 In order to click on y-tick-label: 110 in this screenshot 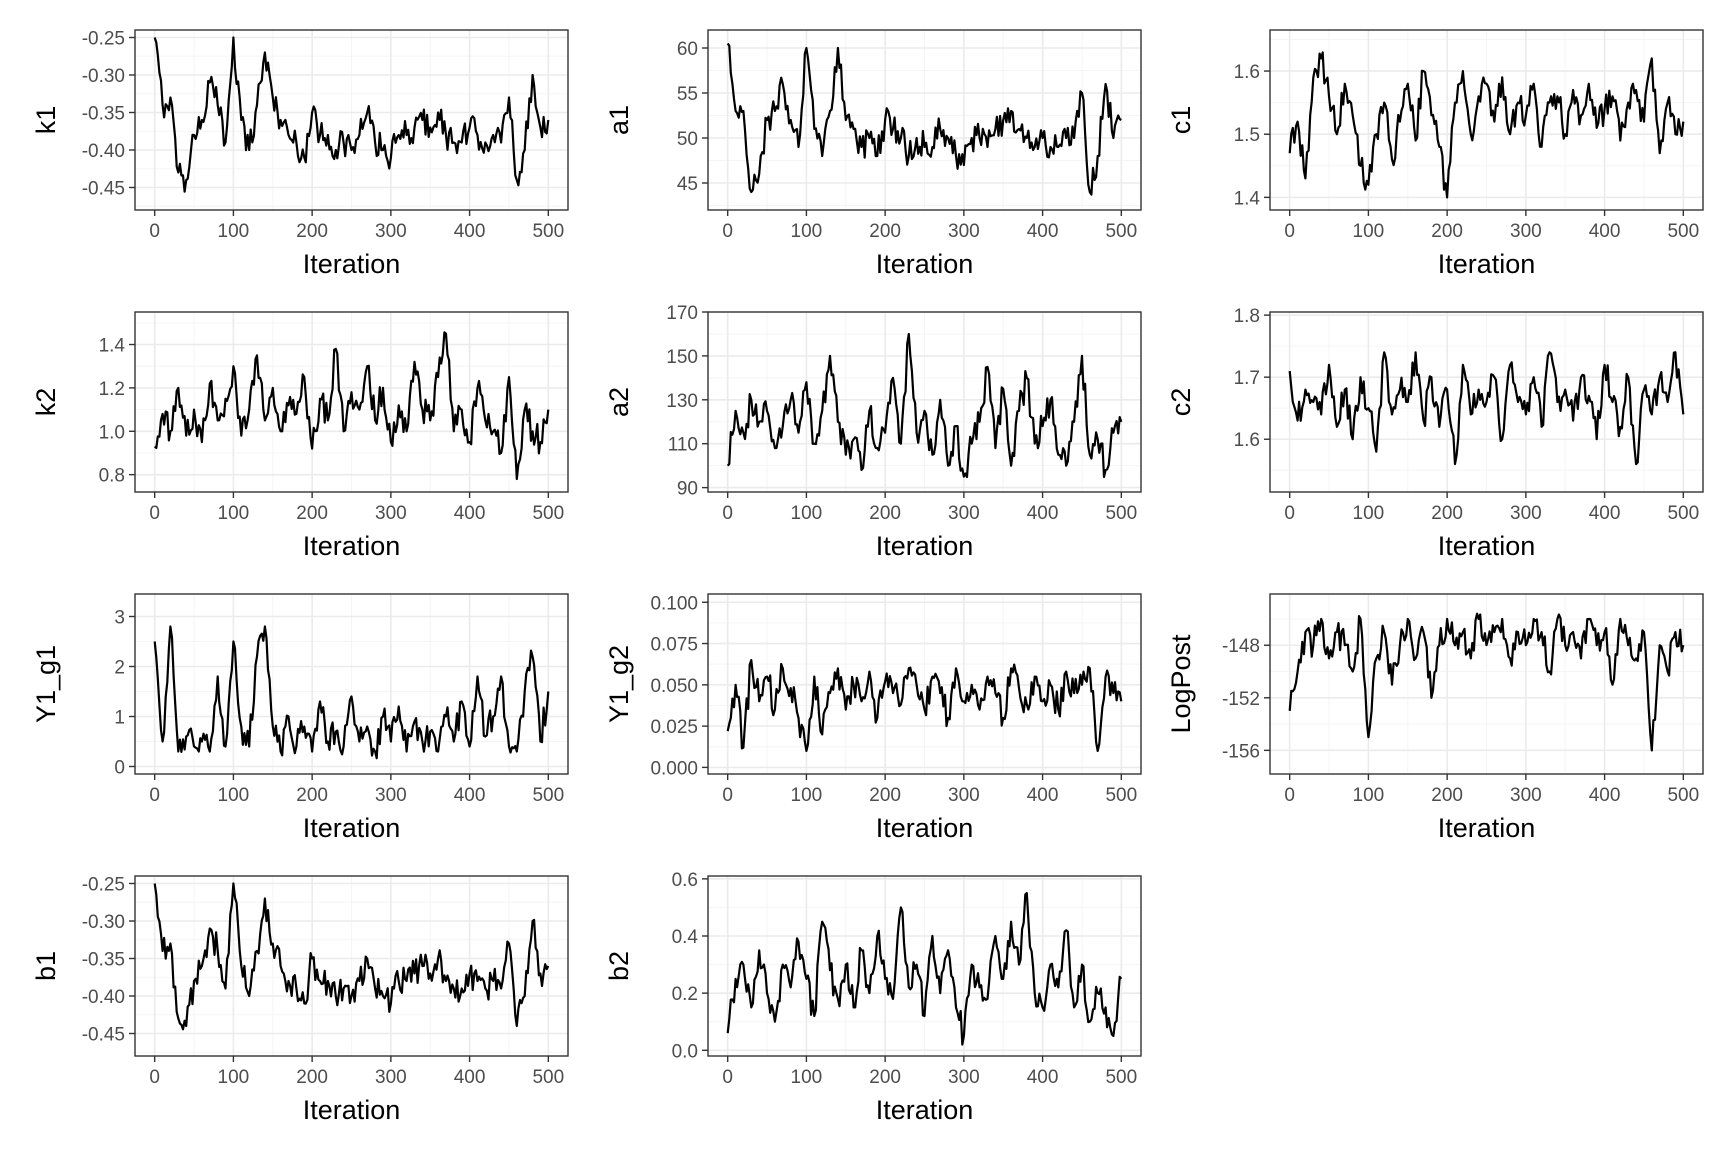, I will do `click(683, 445)`.